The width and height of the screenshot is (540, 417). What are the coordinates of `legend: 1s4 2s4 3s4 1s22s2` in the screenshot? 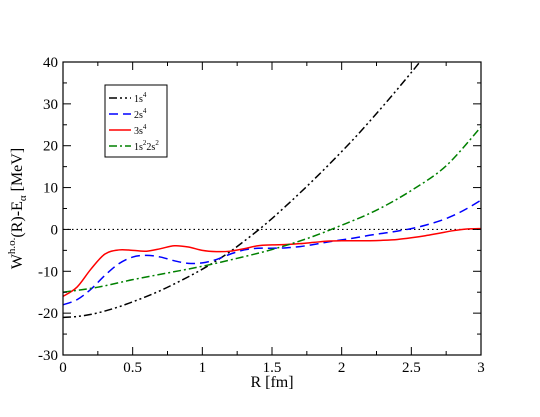 It's located at (136, 121).